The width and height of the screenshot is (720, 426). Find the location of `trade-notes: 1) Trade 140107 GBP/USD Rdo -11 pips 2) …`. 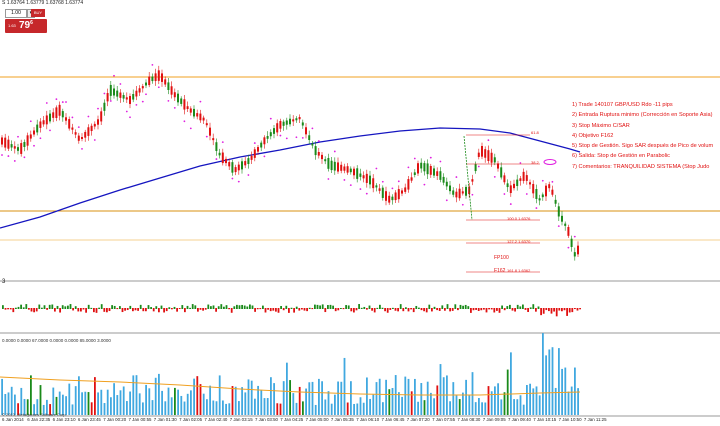

trade-notes: 1) Trade 140107 GBP/USD Rdo -11 pips 2) … is located at coordinates (642, 136).